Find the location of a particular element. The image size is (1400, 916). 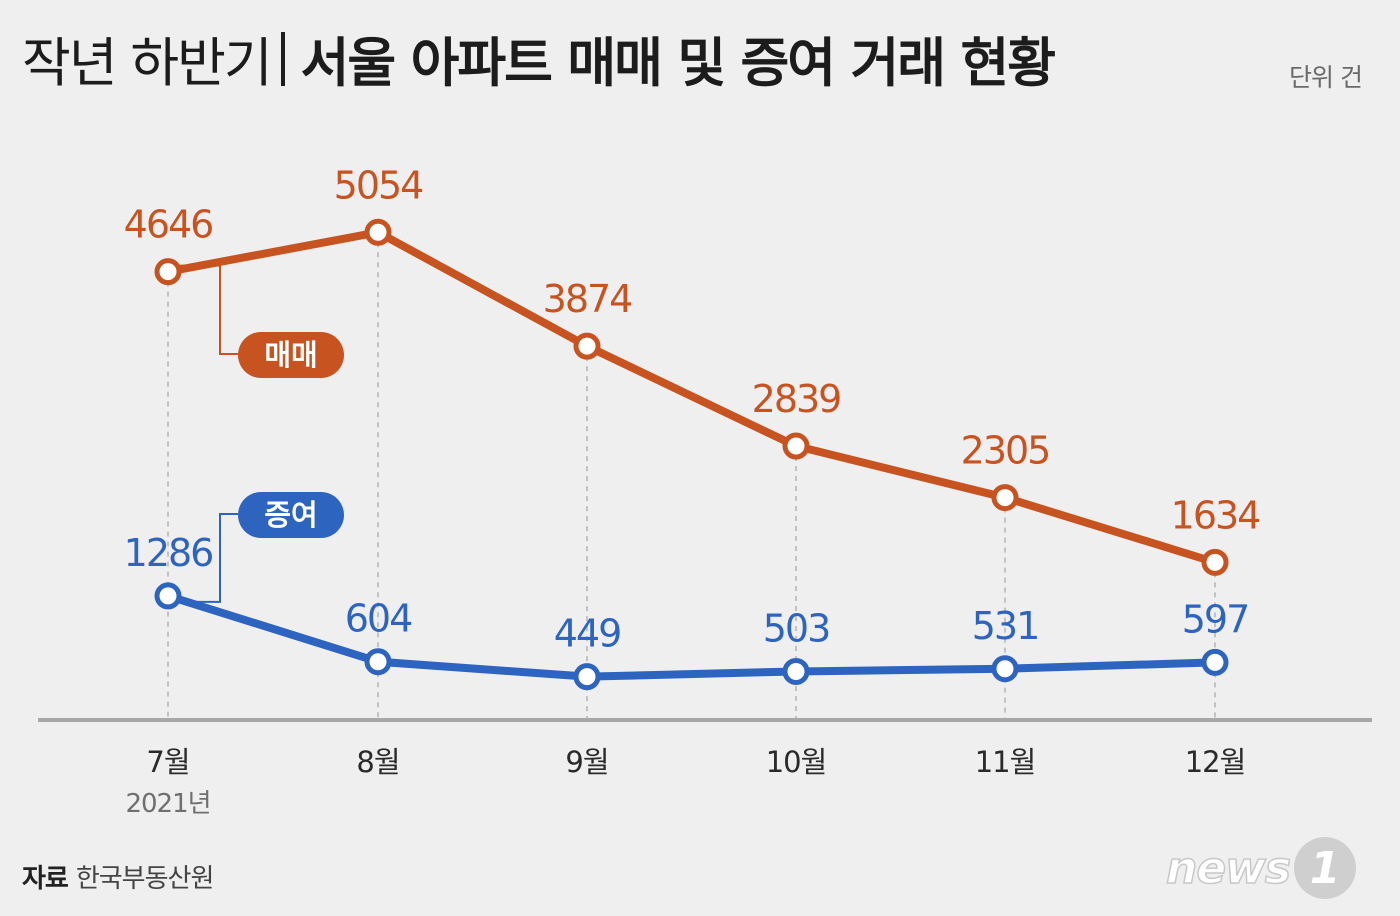

year-label: 2021년 is located at coordinates (167, 804).